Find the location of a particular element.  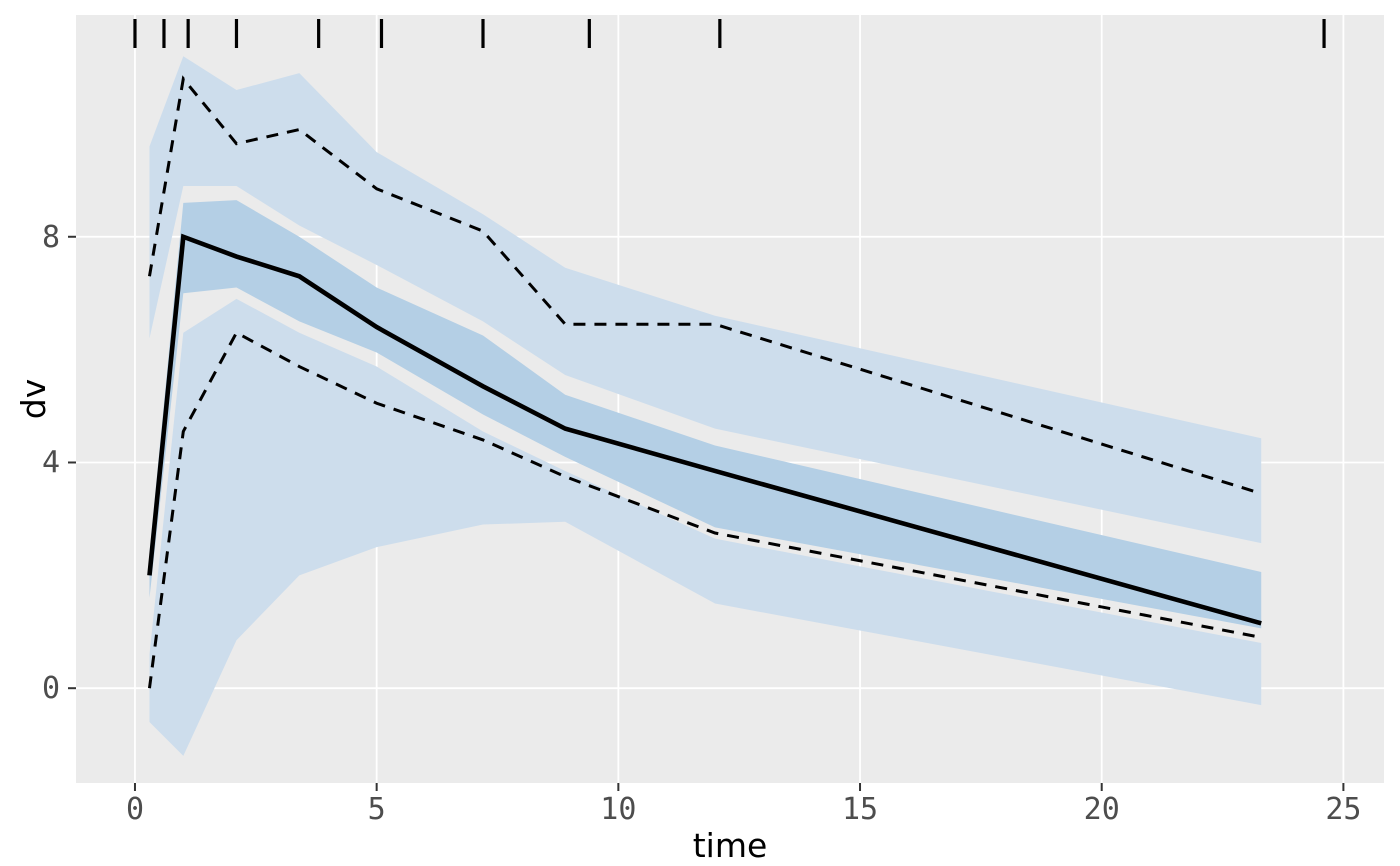

y-tick-label-8: 8 is located at coordinates (51, 237).